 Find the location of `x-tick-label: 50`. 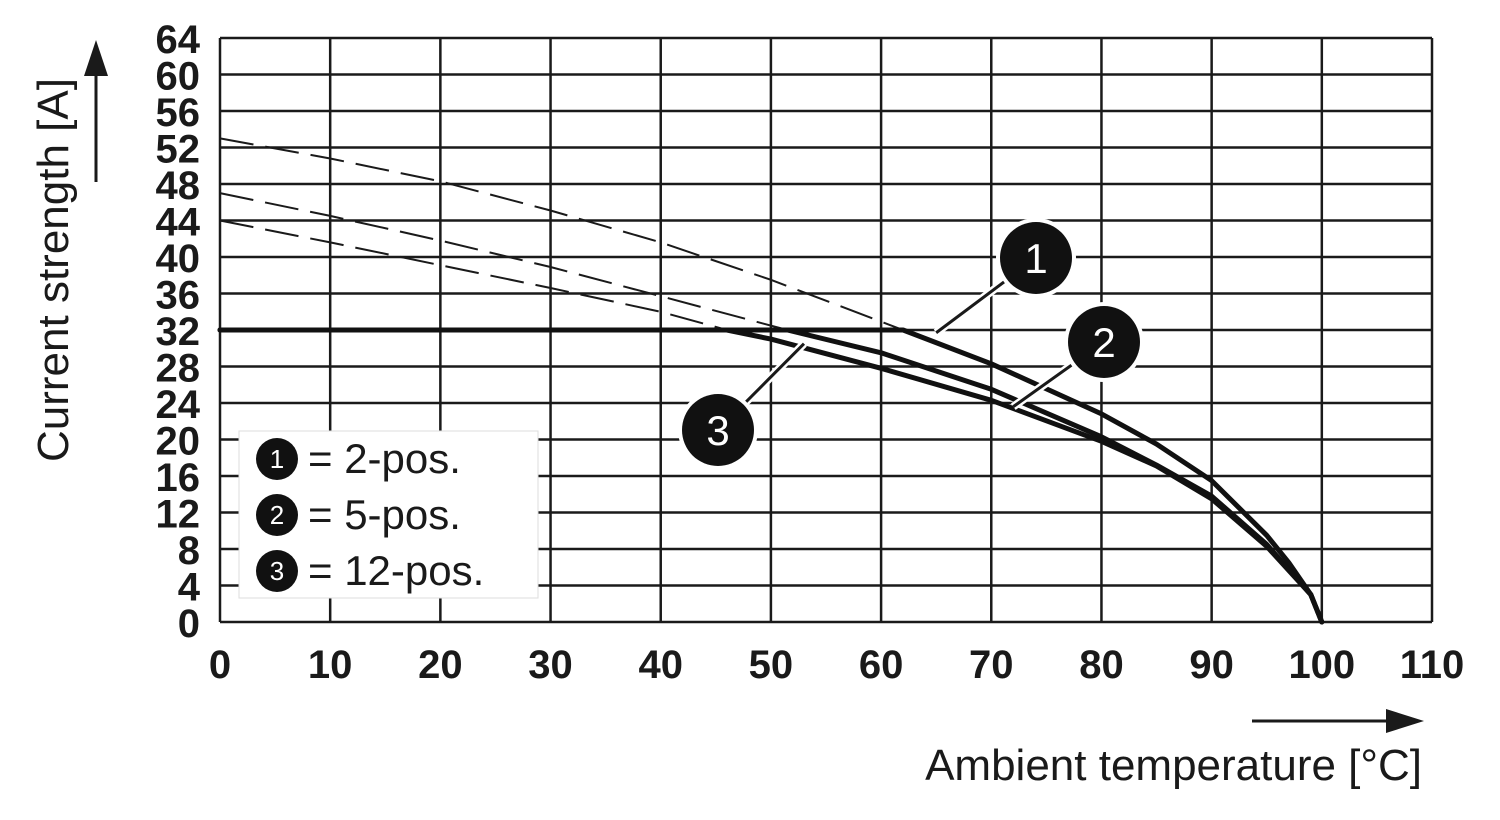

x-tick-label: 50 is located at coordinates (771, 665).